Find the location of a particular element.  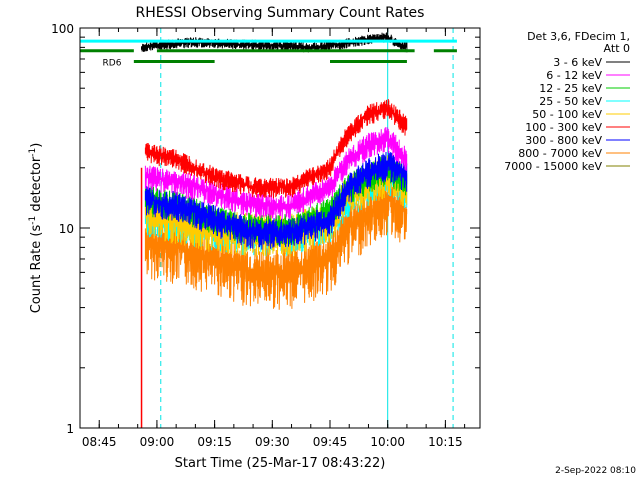

legend-label: 6 - 12 keV is located at coordinates (574, 75).